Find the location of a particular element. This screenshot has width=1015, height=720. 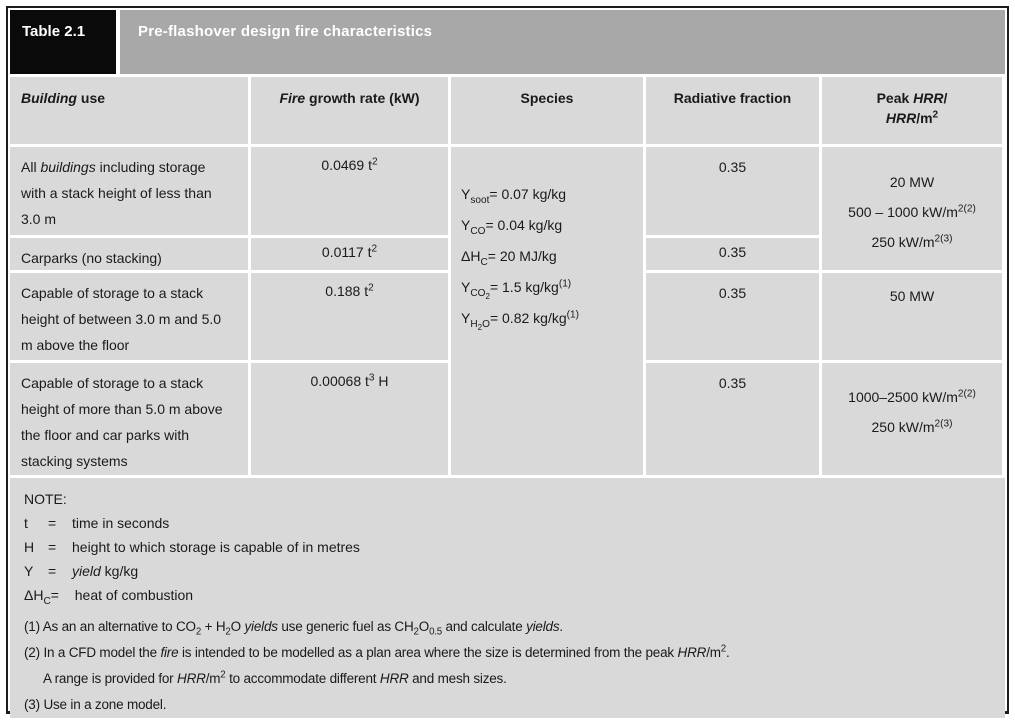

radiative-fraction-row-2: 0.35 is located at coordinates (732, 254).